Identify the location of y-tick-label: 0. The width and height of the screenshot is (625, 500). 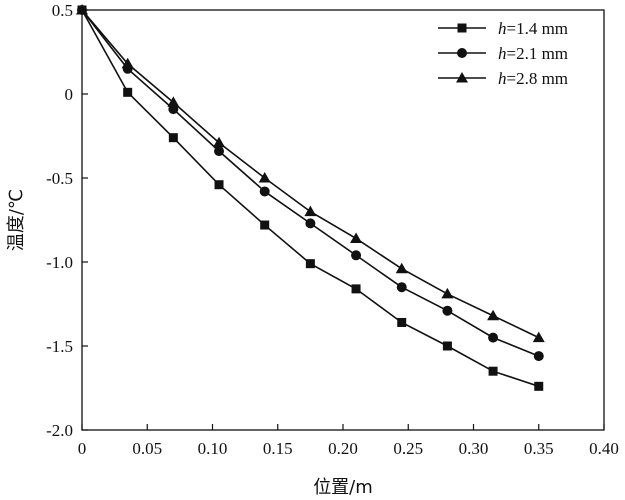
(69, 94).